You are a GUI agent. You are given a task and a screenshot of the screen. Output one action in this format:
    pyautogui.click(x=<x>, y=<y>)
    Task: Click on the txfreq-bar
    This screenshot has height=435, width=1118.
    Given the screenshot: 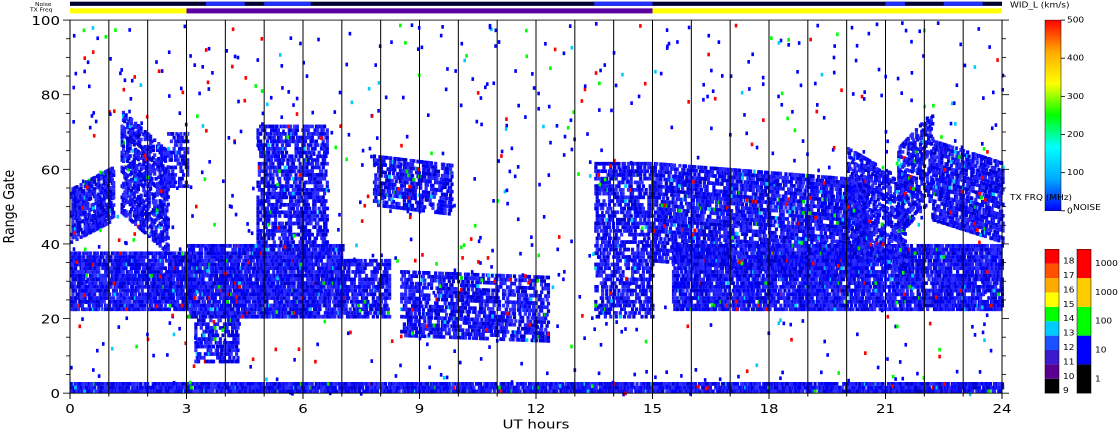 What is the action you would take?
    pyautogui.click(x=536, y=10)
    